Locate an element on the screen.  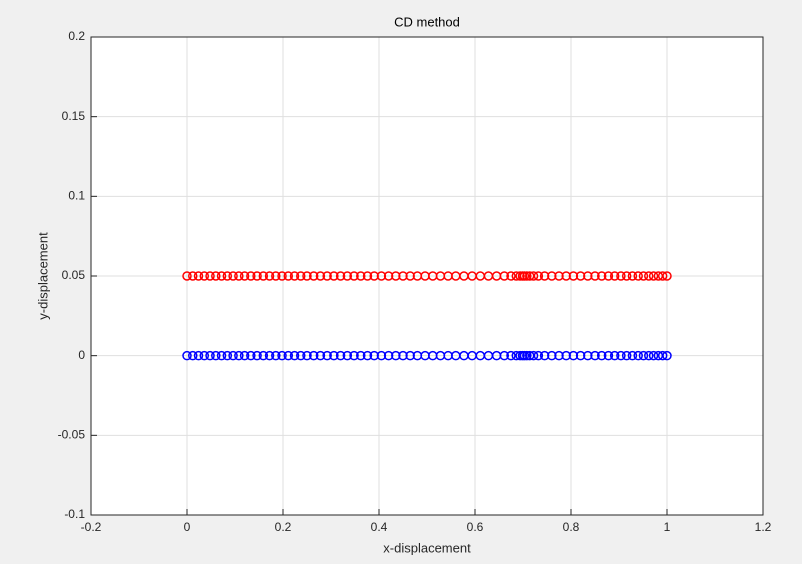
marks is located at coordinates (427, 316).